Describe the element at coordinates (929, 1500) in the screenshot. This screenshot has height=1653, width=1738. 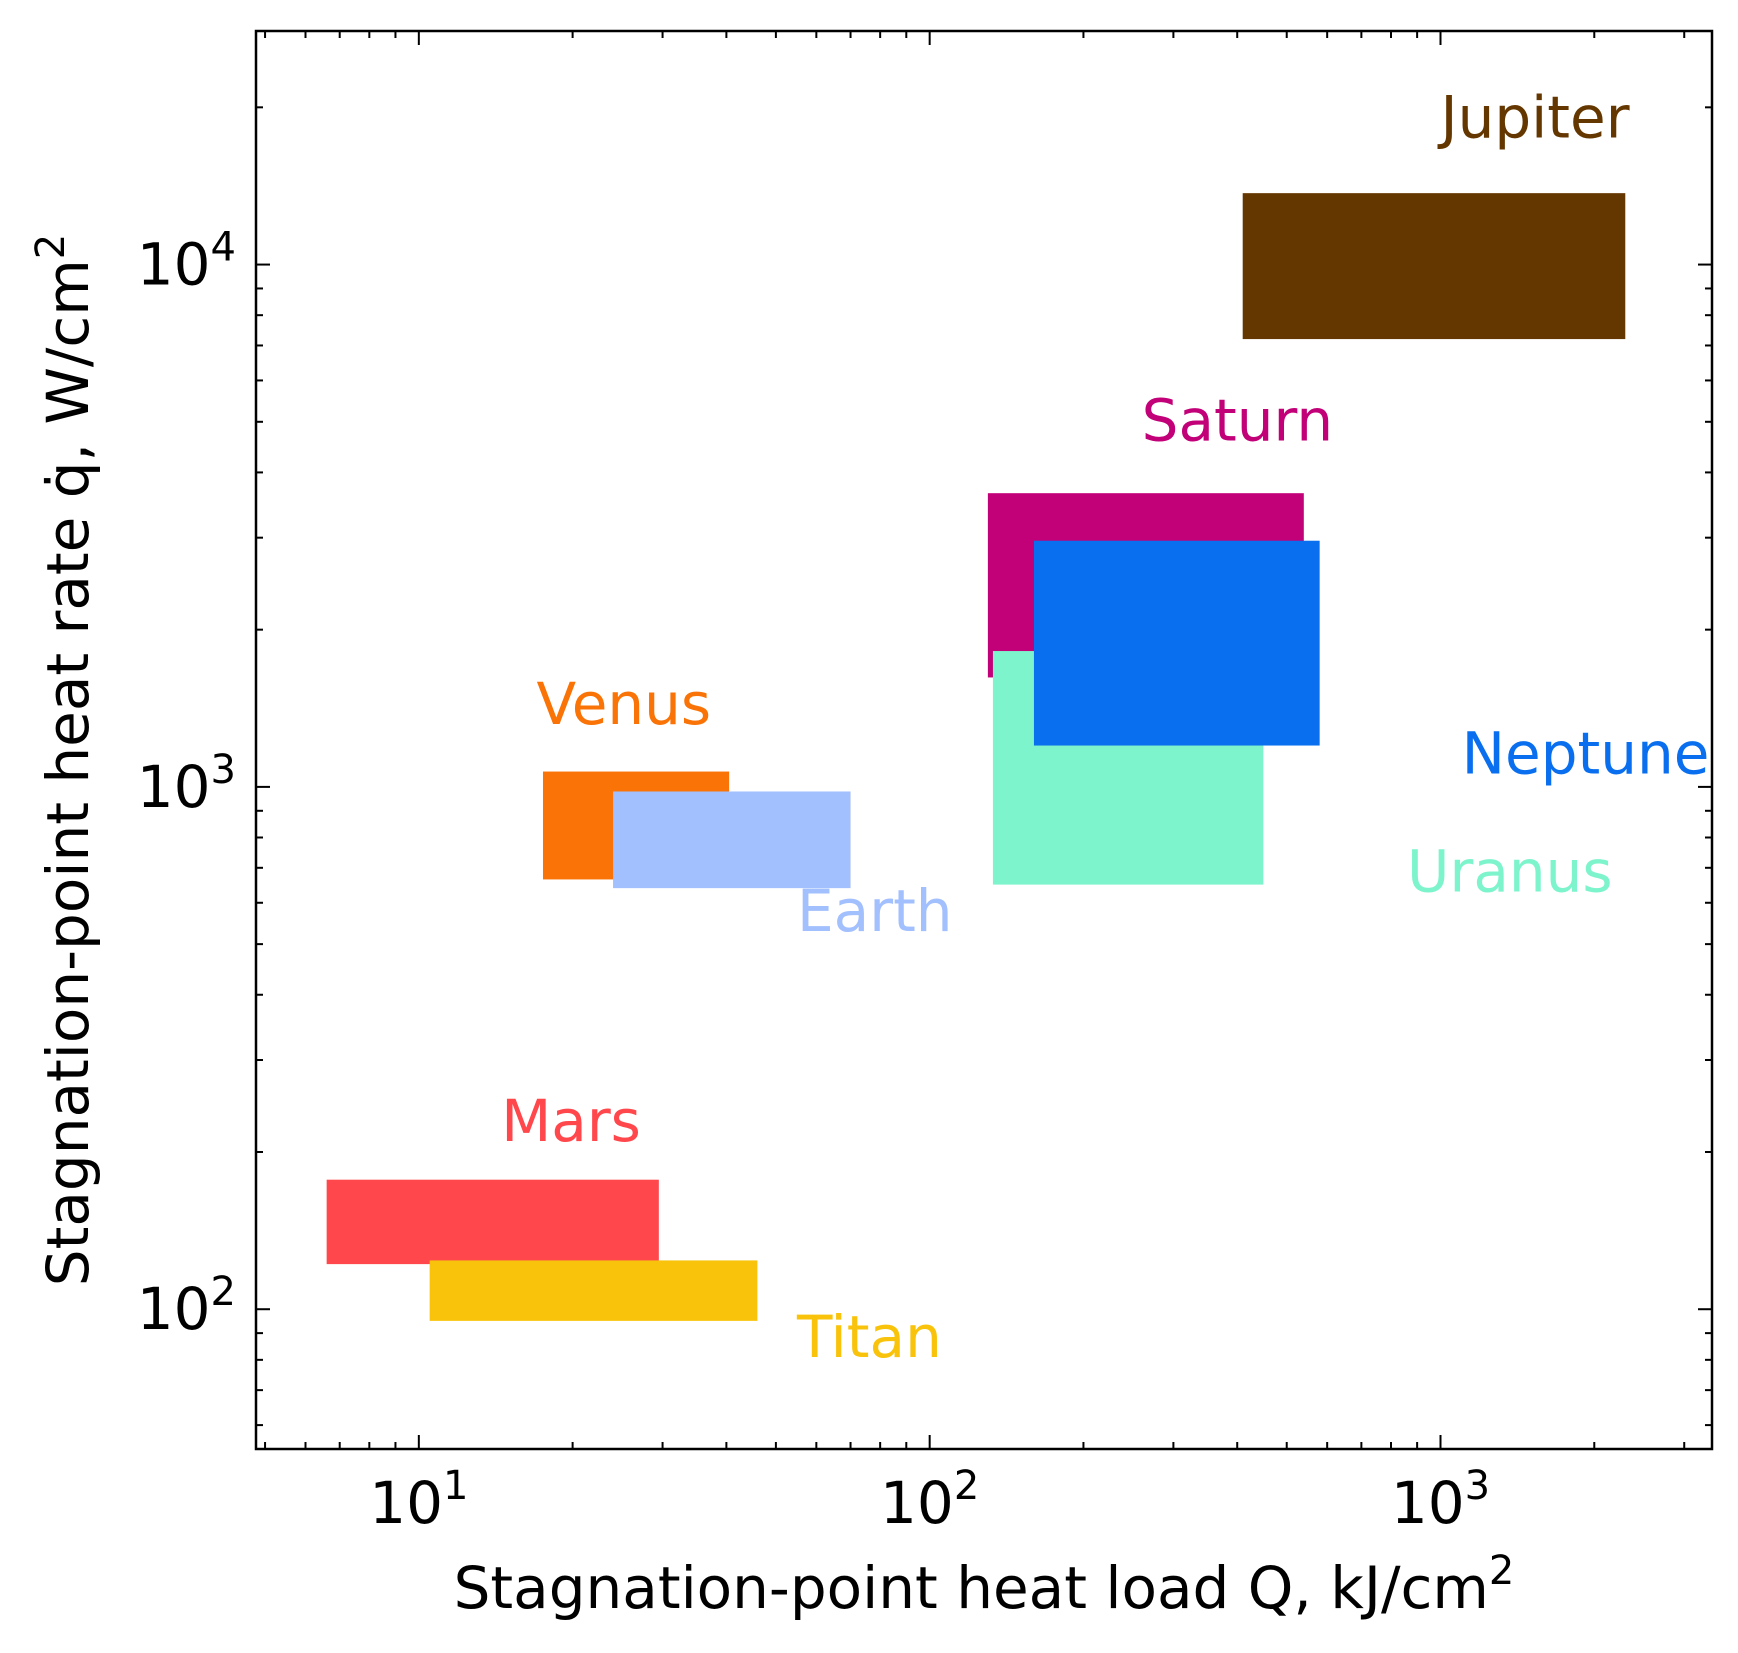
I see `x-tick-label: 102` at that location.